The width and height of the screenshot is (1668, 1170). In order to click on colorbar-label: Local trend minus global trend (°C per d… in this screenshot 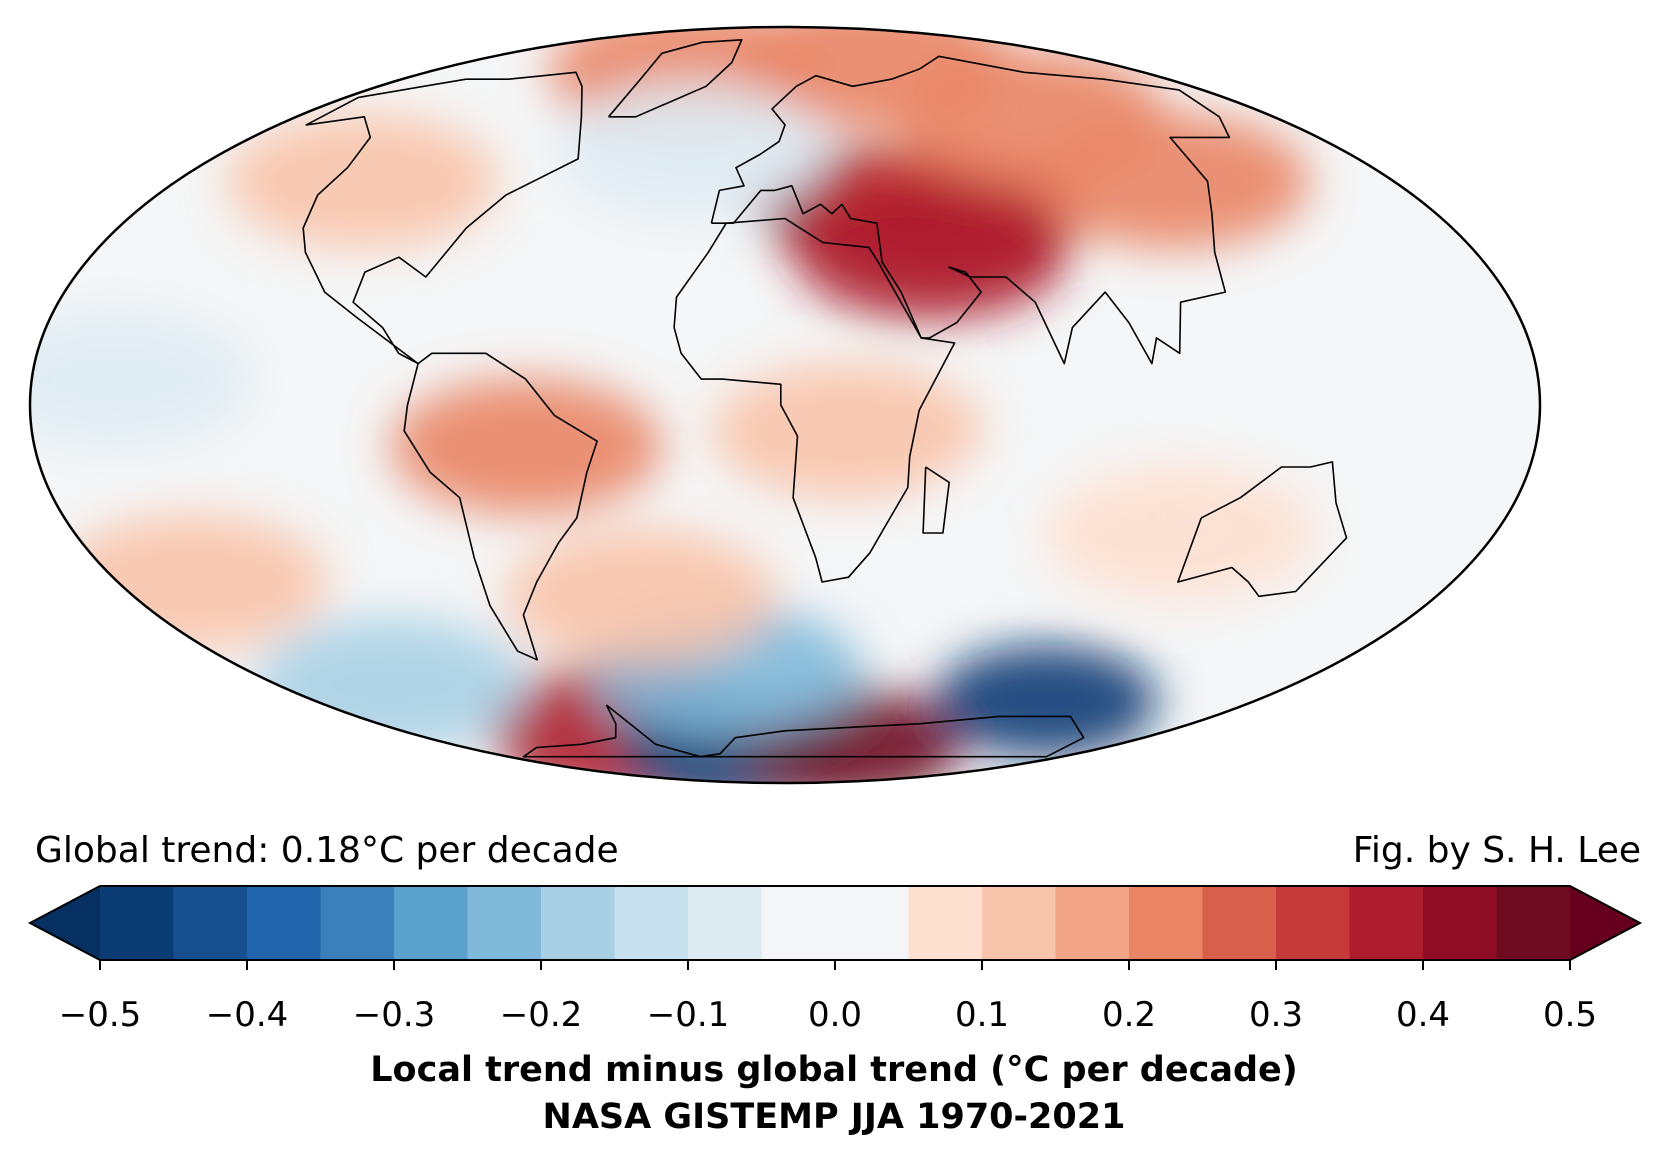, I will do `click(834, 1070)`.